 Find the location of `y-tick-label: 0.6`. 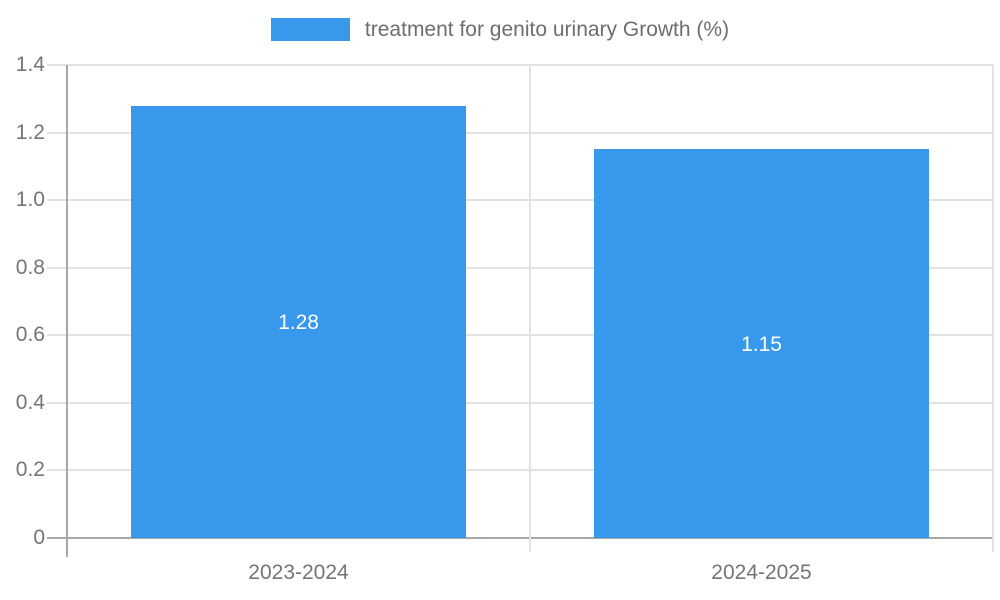

y-tick-label: 0.6 is located at coordinates (30, 335).